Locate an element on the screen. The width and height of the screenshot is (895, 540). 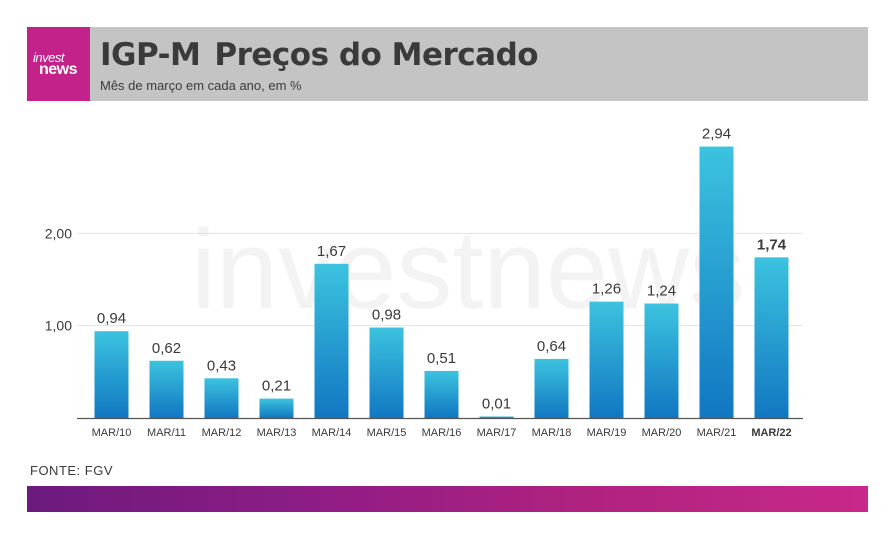
x-tick-label: MAR/21 is located at coordinates (717, 433).